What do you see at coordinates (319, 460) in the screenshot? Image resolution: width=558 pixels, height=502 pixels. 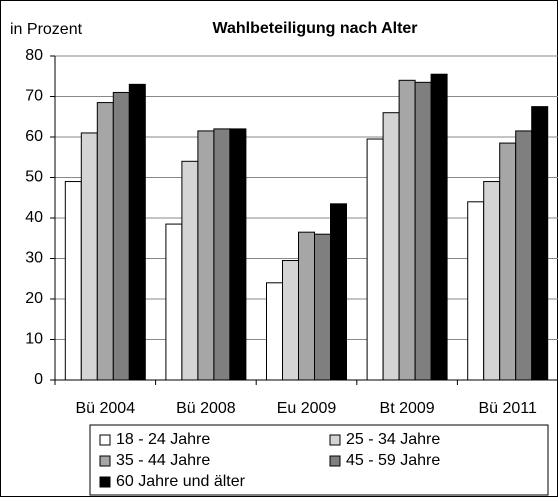 I see `legend` at bounding box center [319, 460].